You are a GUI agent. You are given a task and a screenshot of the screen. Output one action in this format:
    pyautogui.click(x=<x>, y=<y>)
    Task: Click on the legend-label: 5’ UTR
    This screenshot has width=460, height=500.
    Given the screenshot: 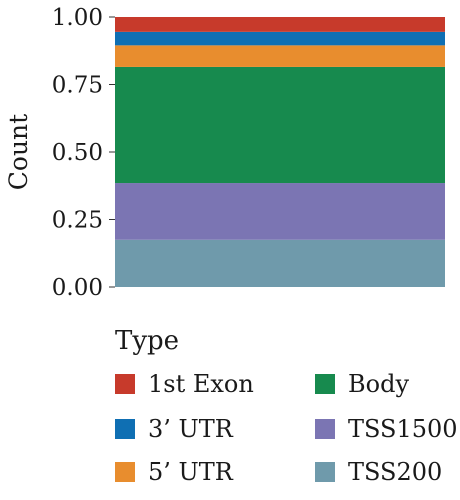 What is the action you would take?
    pyautogui.click(x=191, y=472)
    